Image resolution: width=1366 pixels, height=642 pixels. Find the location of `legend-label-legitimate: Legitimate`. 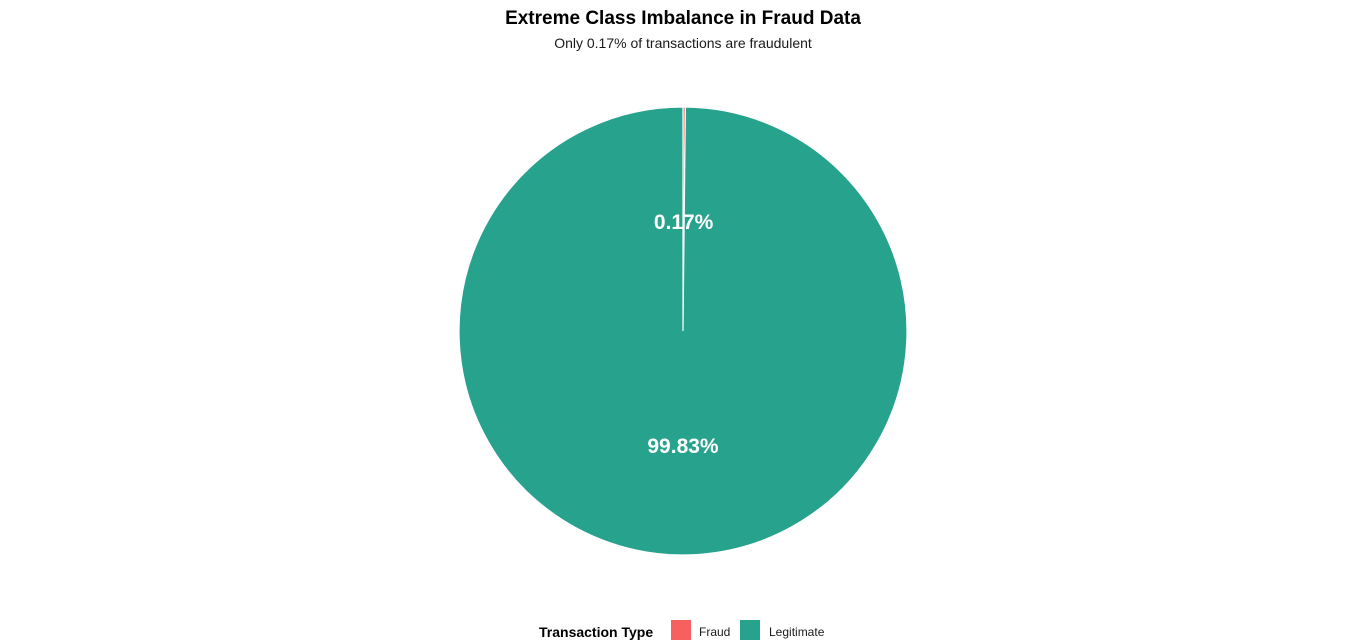

legend-label-legitimate: Legitimate is located at coordinates (797, 632).